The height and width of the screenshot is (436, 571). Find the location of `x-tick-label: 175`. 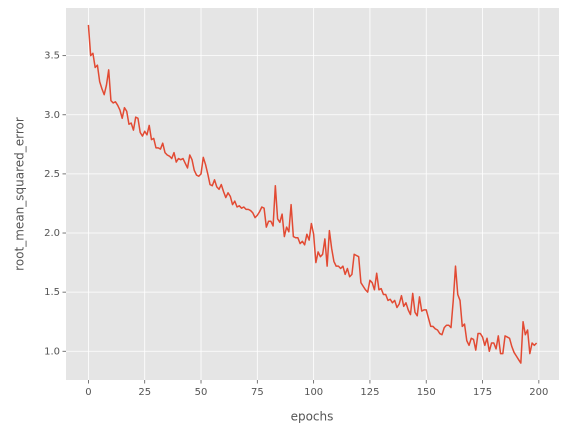

x-tick-label: 175 is located at coordinates (482, 392).